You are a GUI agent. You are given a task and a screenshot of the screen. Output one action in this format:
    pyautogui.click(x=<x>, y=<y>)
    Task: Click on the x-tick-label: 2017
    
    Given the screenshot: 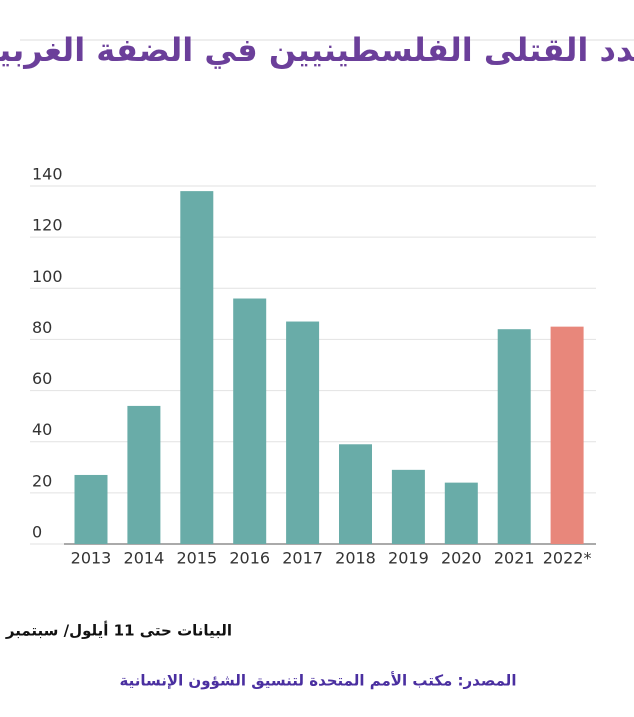 What is the action you would take?
    pyautogui.click(x=302, y=558)
    